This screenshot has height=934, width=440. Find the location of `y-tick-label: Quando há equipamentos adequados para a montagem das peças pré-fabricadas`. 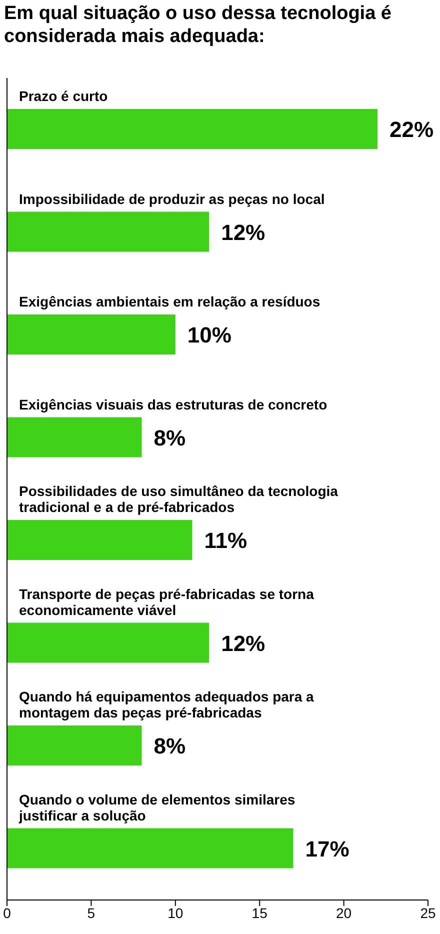

y-tick-label: Quando há equipamentos adequados para a montagem das peças pré-fabricadas is located at coordinates (166, 704).